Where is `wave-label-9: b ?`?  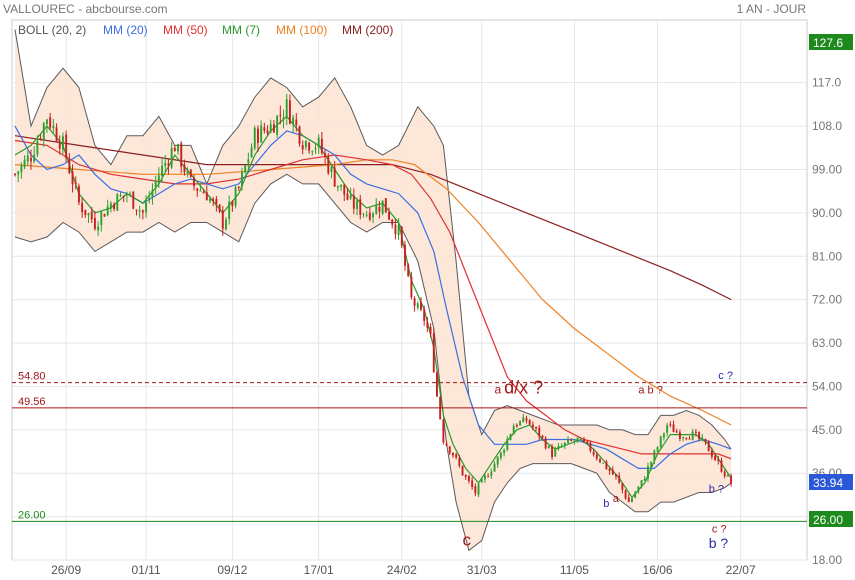
wave-label-9: b ? is located at coordinates (719, 543).